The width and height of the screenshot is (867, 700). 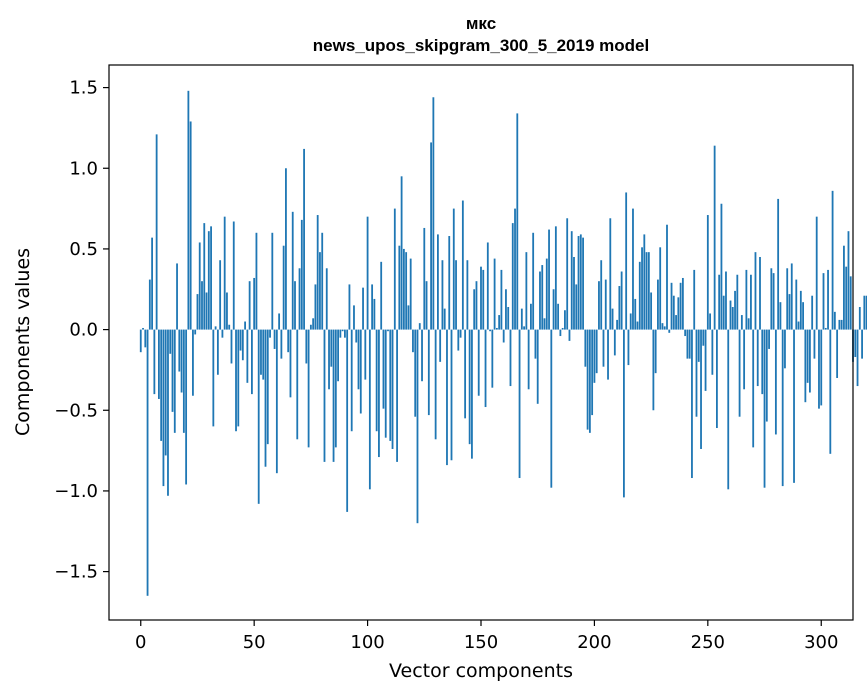 What do you see at coordinates (23, 342) in the screenshot?
I see `y-axis-label: Components values` at bounding box center [23, 342].